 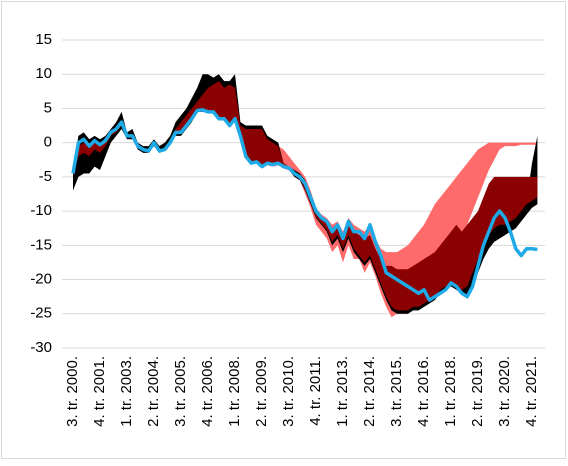 I want to click on y-tick-label: -10, so click(x=41, y=210).